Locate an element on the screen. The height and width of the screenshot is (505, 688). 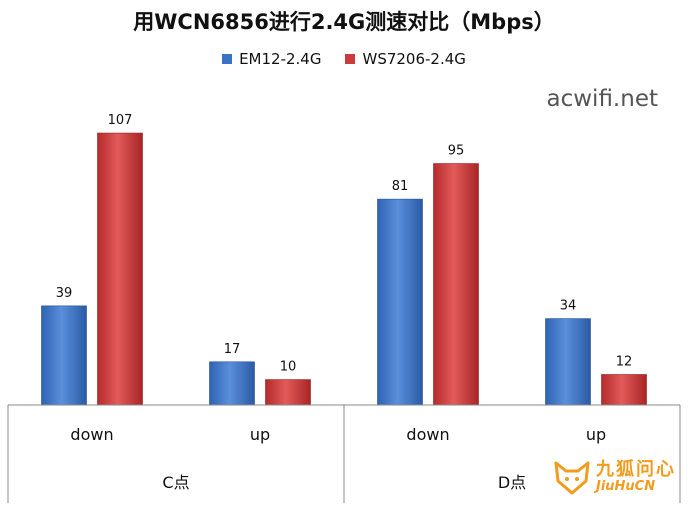
watermark-text: acwifi.net is located at coordinates (602, 99).